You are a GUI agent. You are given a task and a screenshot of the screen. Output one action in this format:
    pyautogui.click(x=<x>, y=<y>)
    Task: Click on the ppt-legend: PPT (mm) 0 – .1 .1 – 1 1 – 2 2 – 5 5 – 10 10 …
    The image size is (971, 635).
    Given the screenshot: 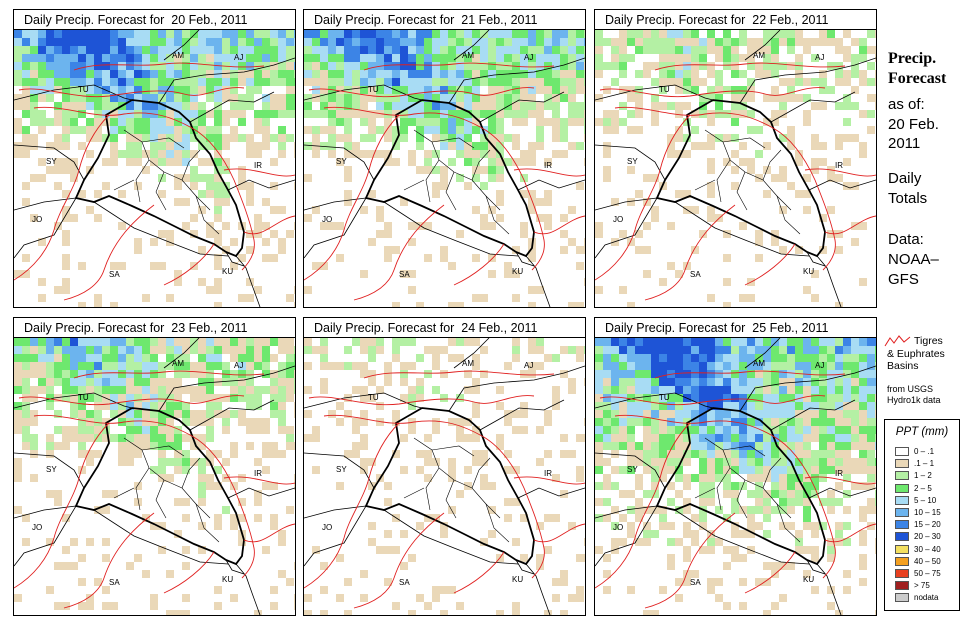 What is the action you would take?
    pyautogui.click(x=922, y=515)
    